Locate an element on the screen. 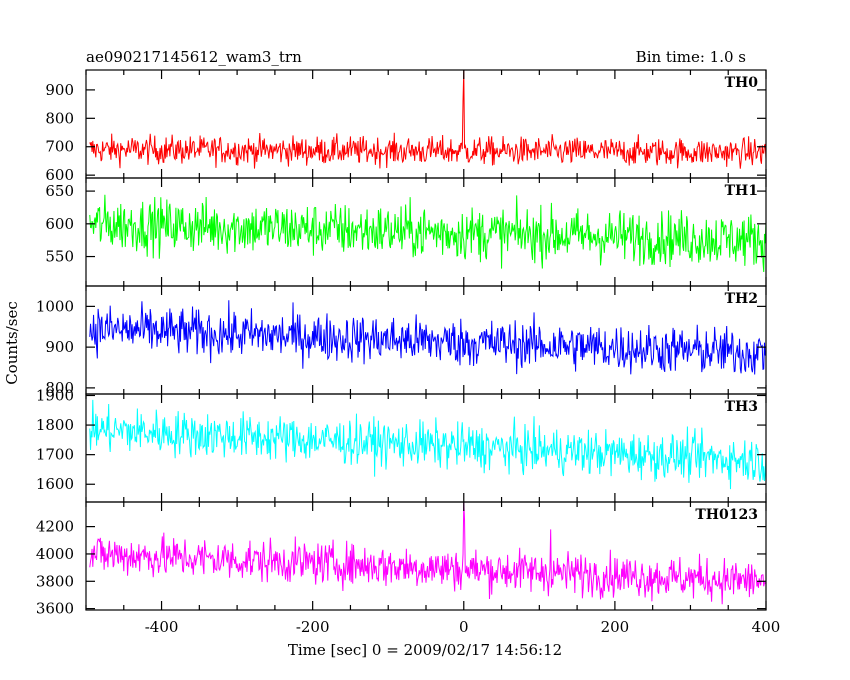 The height and width of the screenshot is (680, 850). panel-label: TH0123 is located at coordinates (726, 515).